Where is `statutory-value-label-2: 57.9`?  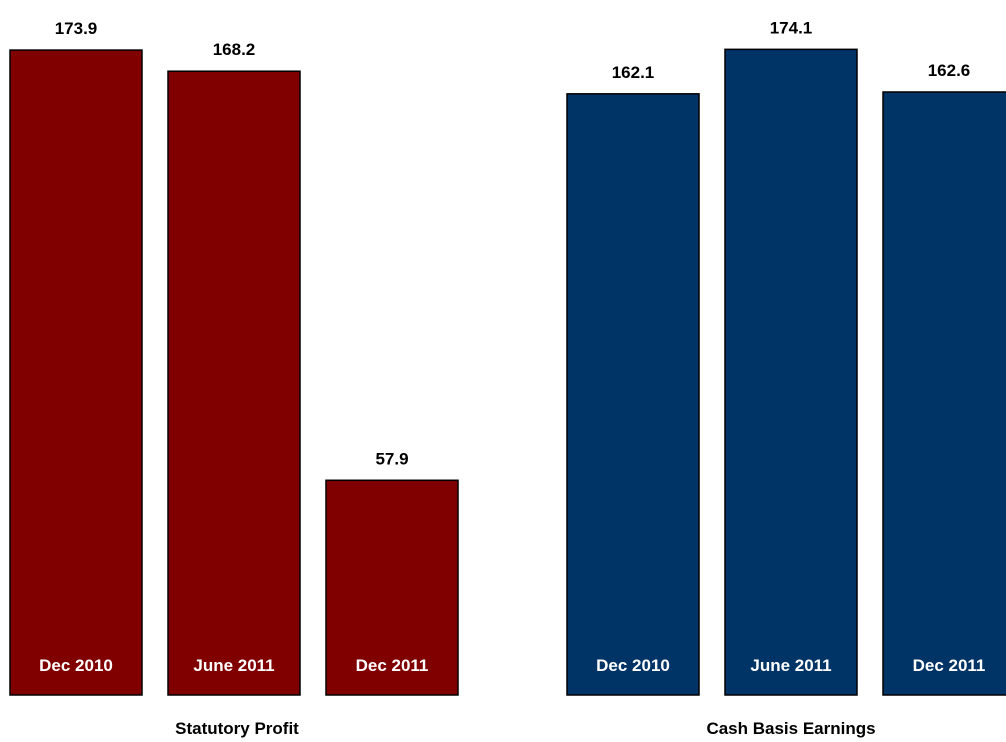
statutory-value-label-2: 57.9 is located at coordinates (391, 458).